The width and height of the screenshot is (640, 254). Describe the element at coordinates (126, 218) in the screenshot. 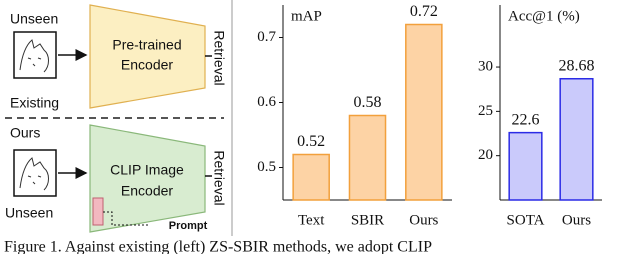

I see `prompt-link` at that location.